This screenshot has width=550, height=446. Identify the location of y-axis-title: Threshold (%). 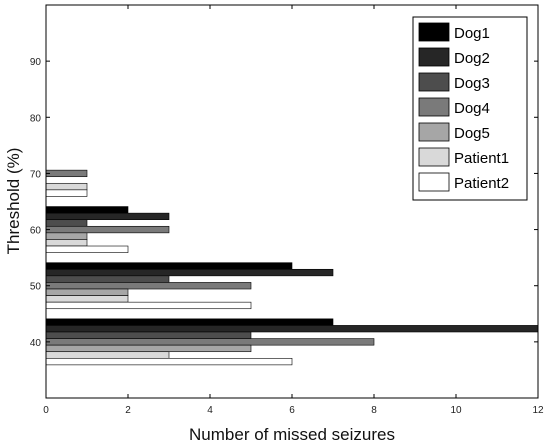
(13, 201).